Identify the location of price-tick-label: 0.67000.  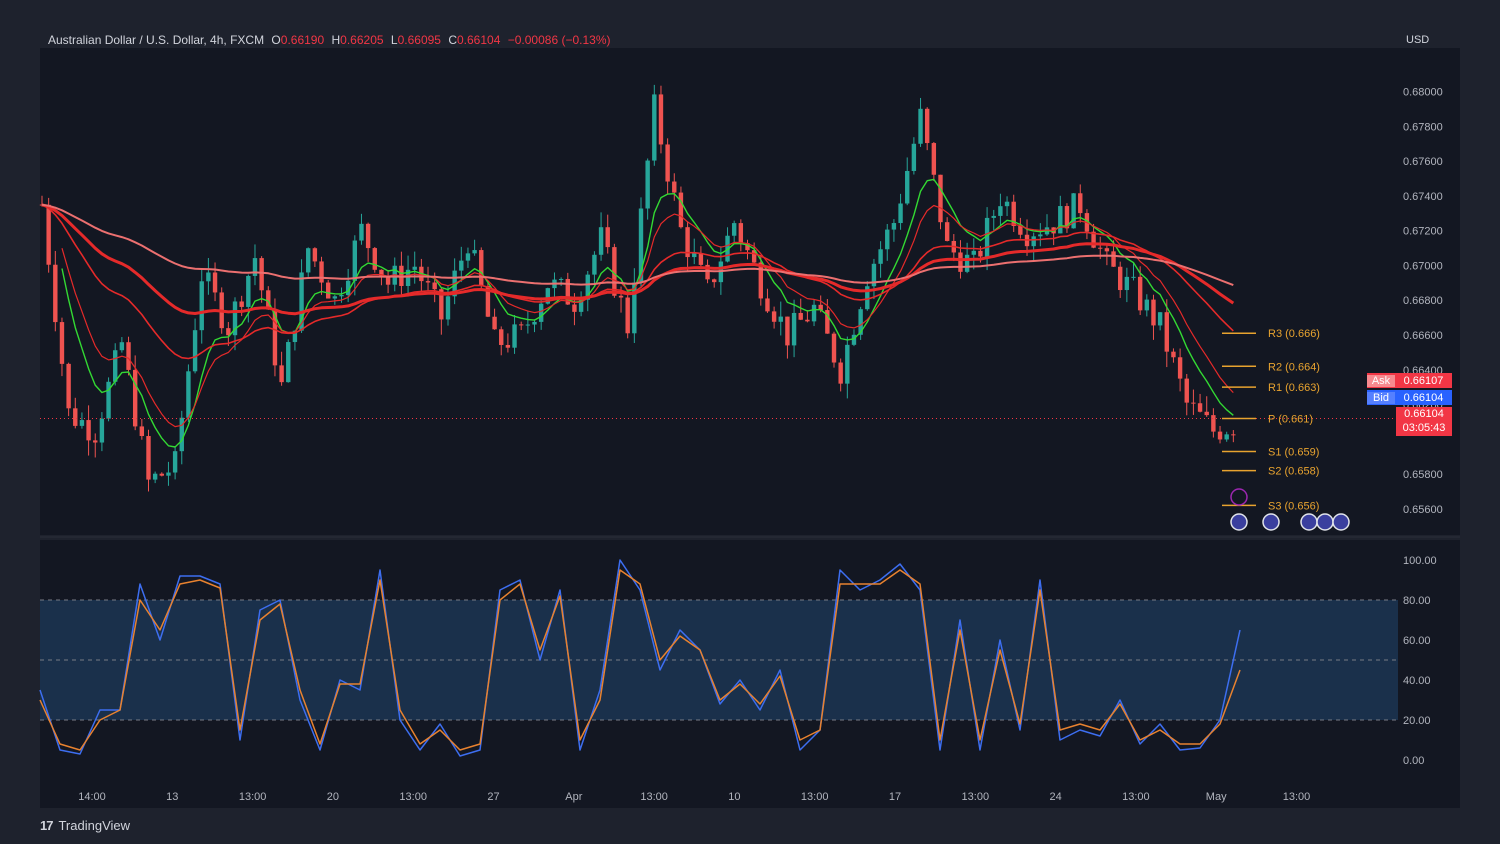
(1423, 266).